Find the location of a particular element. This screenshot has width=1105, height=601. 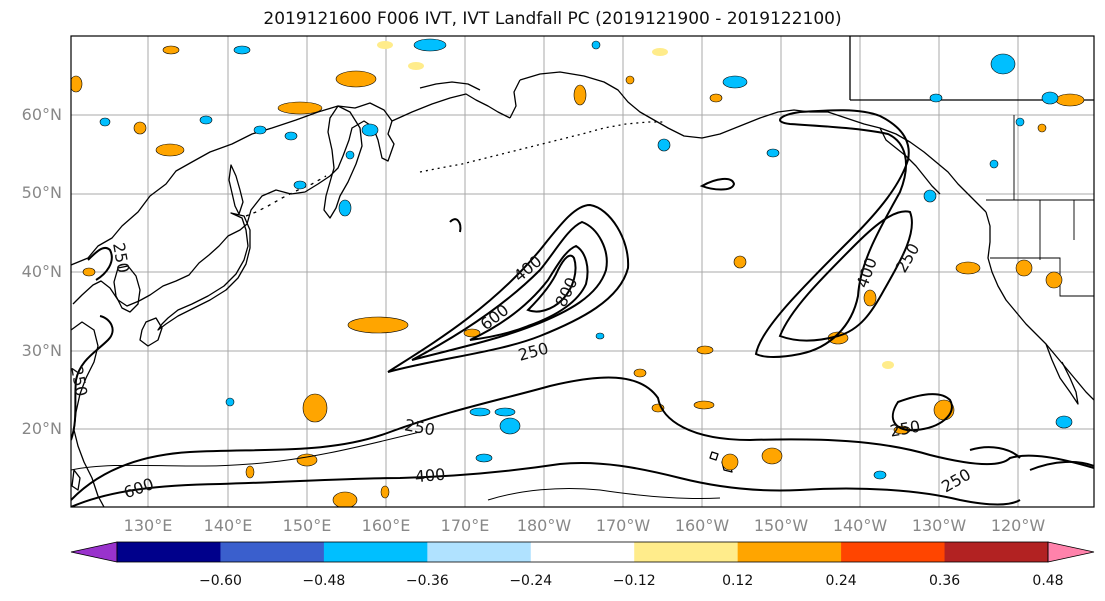

contour-label: 250 is located at coordinates (79, 381).